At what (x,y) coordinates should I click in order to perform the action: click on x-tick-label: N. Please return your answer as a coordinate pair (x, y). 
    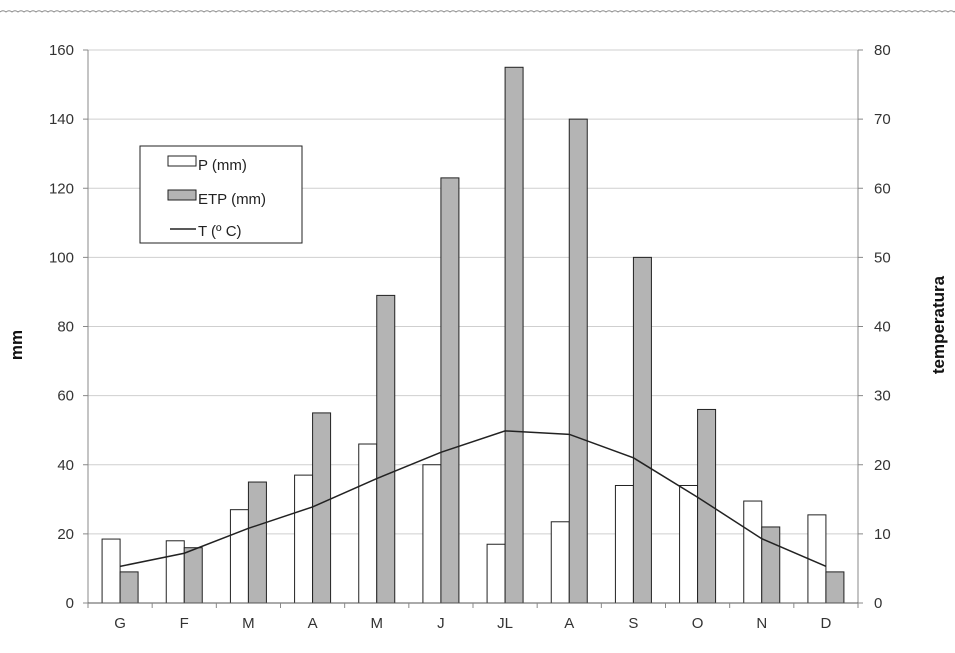
    Looking at the image, I should click on (761, 623).